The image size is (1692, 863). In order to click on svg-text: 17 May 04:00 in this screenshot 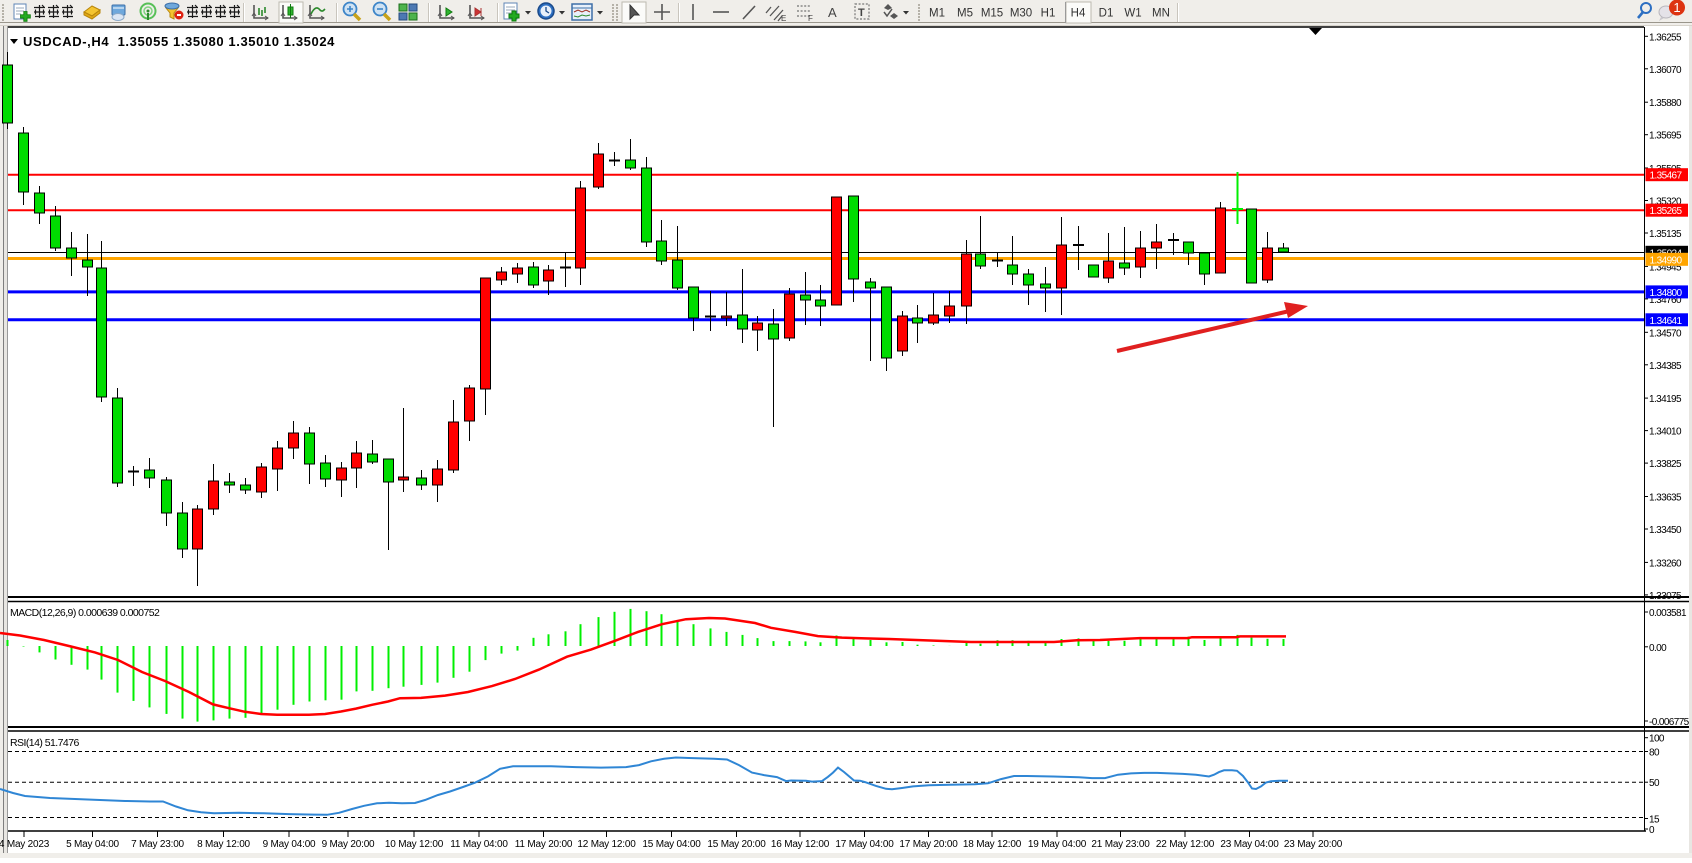, I will do `click(864, 844)`.